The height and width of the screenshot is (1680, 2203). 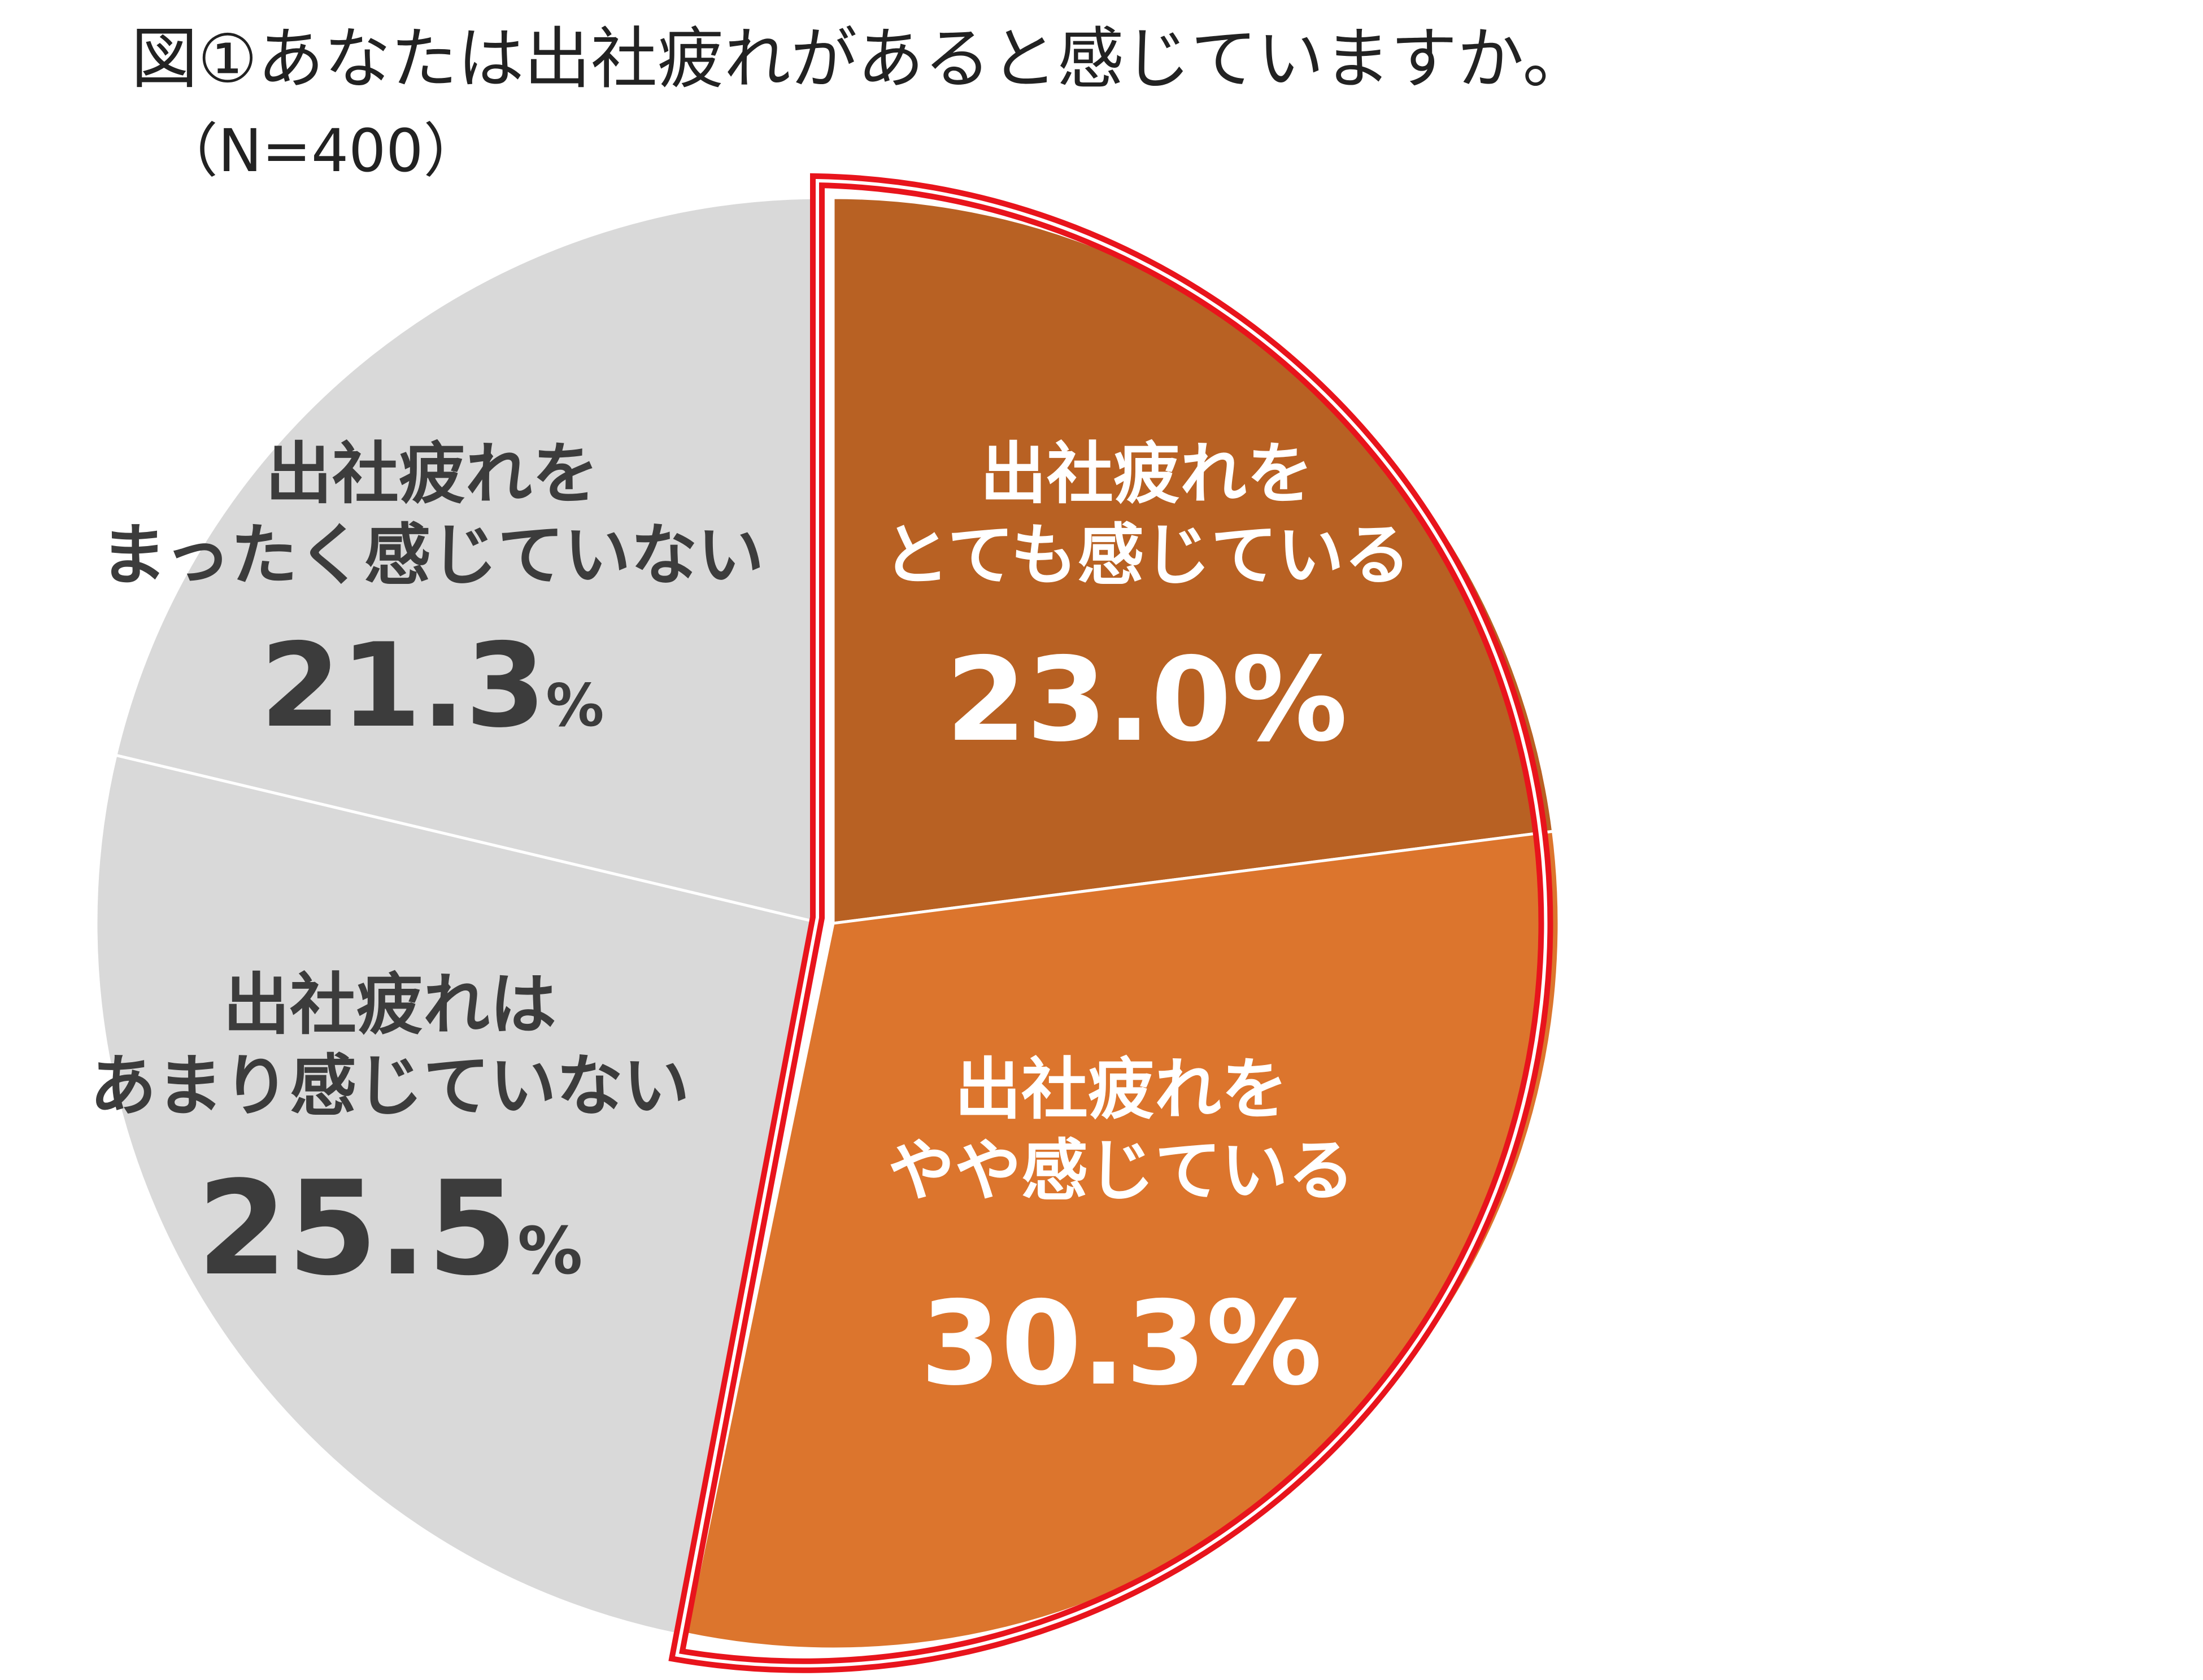 What do you see at coordinates (1147, 555) in the screenshot?
I see `slice-1-label-line-2: とても感じている` at bounding box center [1147, 555].